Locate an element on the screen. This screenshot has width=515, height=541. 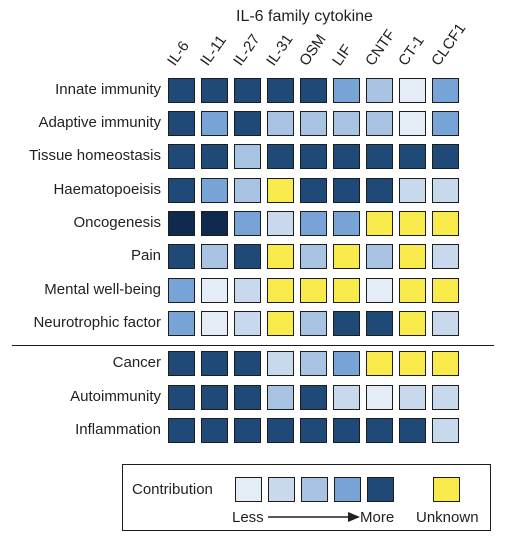
chart-title: IL-6 family cytokine is located at coordinates (304, 16).